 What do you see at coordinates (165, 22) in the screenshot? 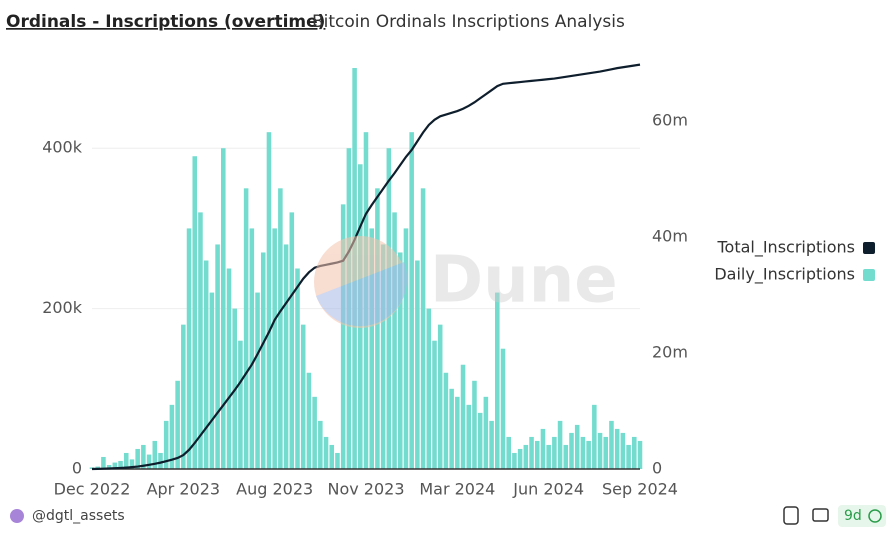
I see `chart-title: Ordinals - Inscriptions (overtime)` at bounding box center [165, 22].